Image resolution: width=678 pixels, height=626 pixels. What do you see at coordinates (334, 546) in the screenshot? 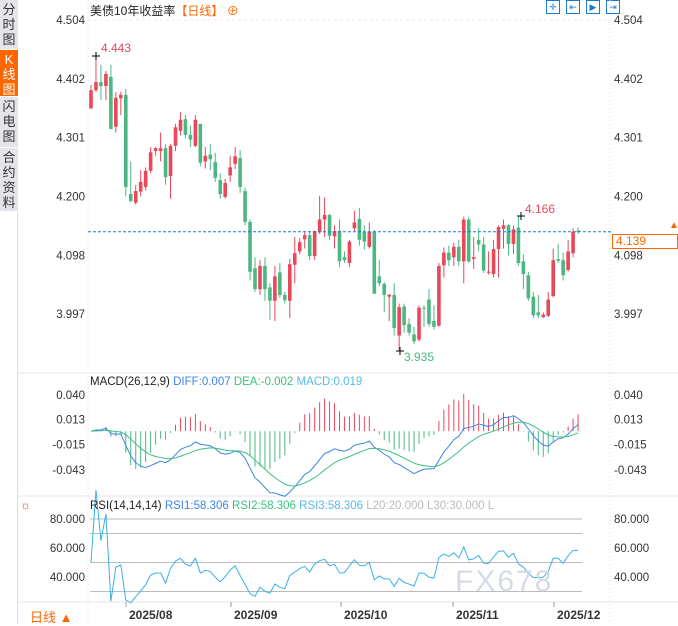
I see `rsi-line` at bounding box center [334, 546].